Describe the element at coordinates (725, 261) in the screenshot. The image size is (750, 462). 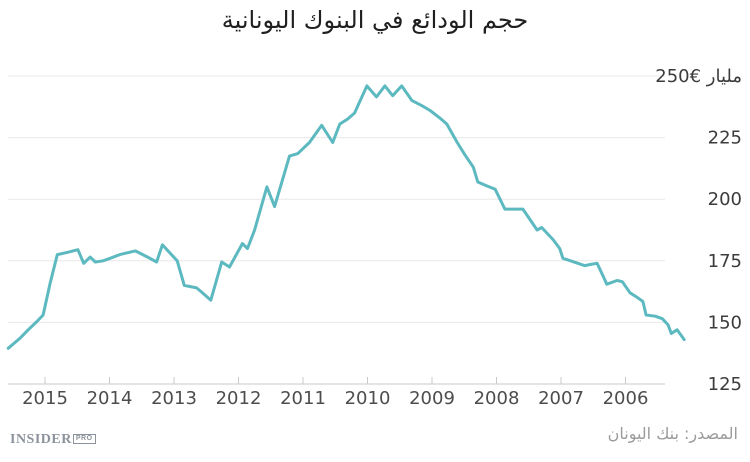
I see `y-axis-label: 175` at that location.